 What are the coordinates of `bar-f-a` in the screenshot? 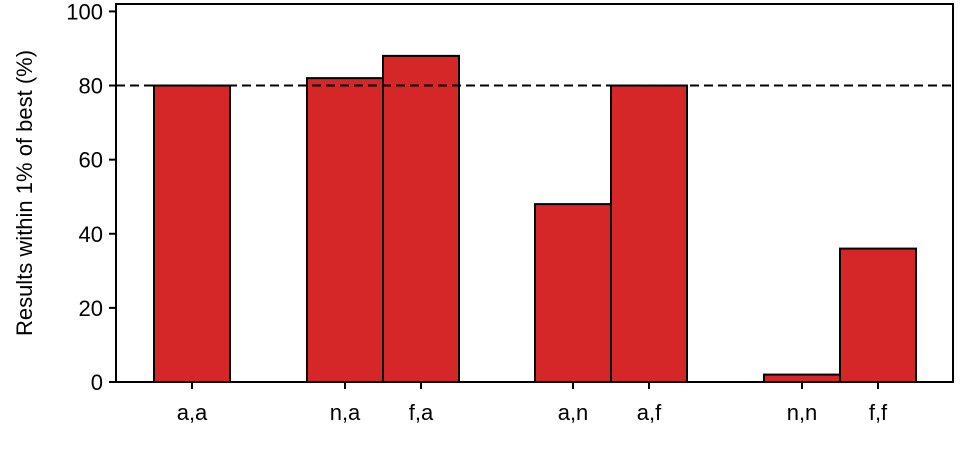 It's located at (421, 218).